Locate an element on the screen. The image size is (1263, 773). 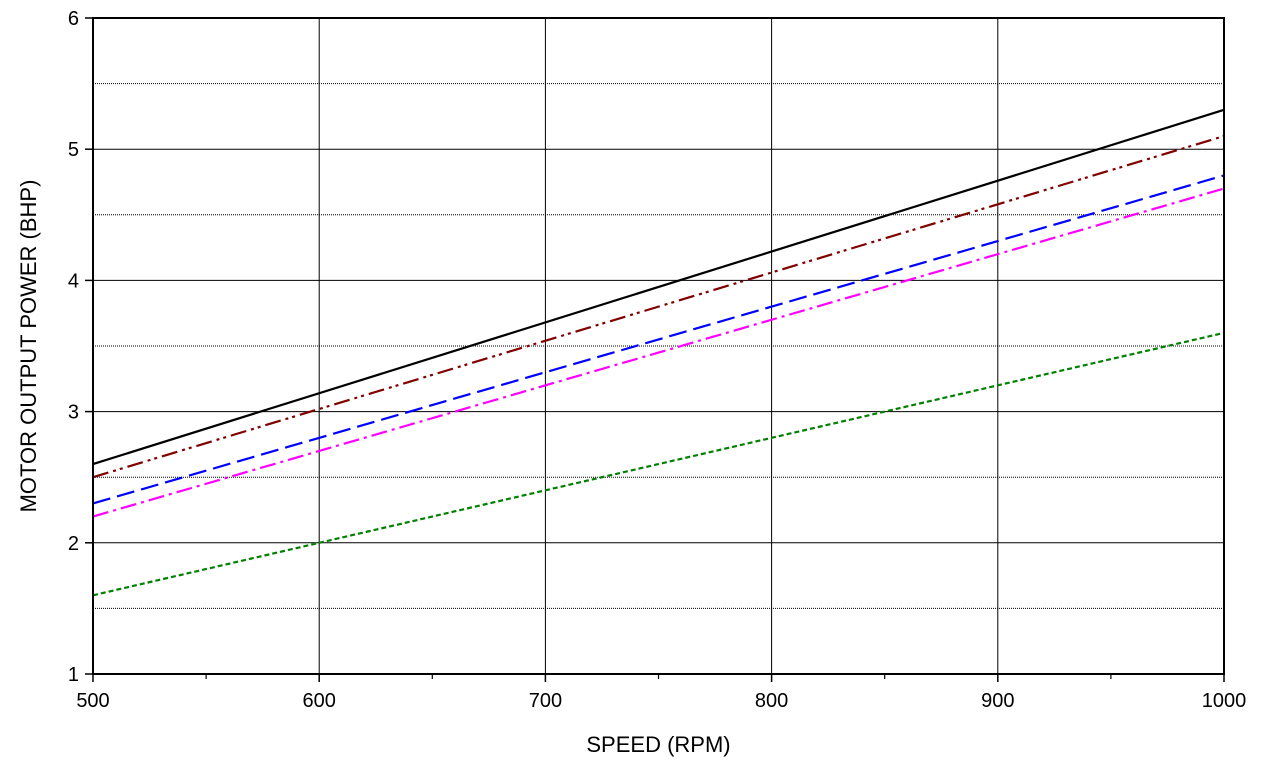
x-tick-label: 900 is located at coordinates (997, 701).